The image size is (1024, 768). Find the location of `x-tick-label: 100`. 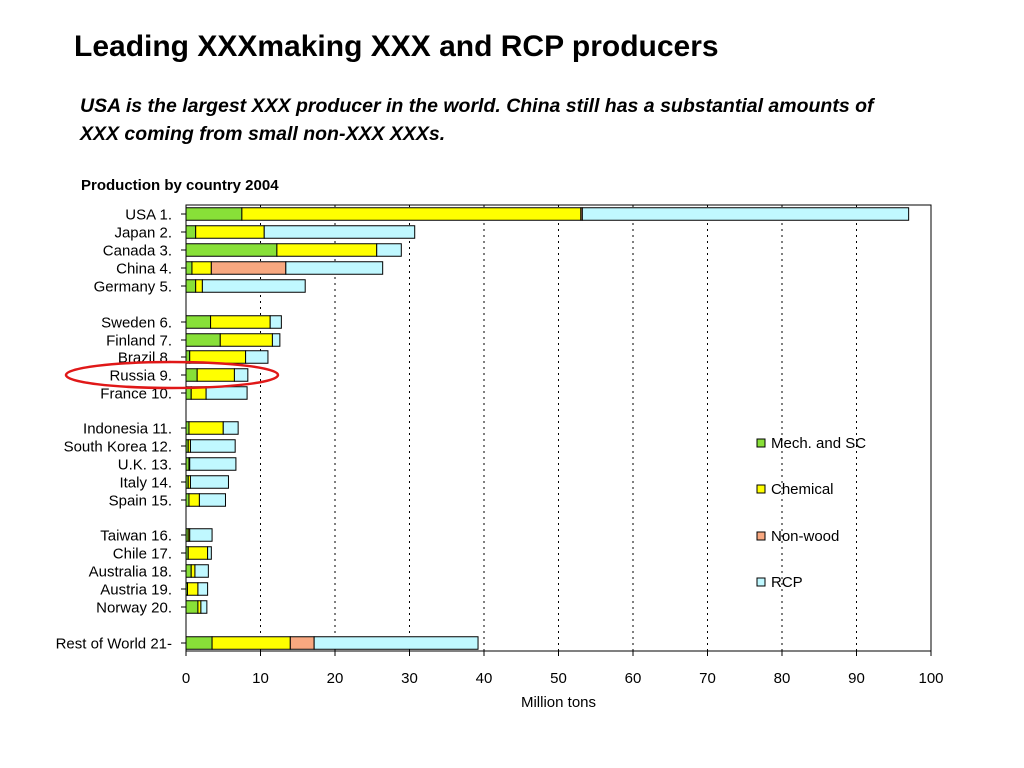

x-tick-label: 100 is located at coordinates (930, 678).